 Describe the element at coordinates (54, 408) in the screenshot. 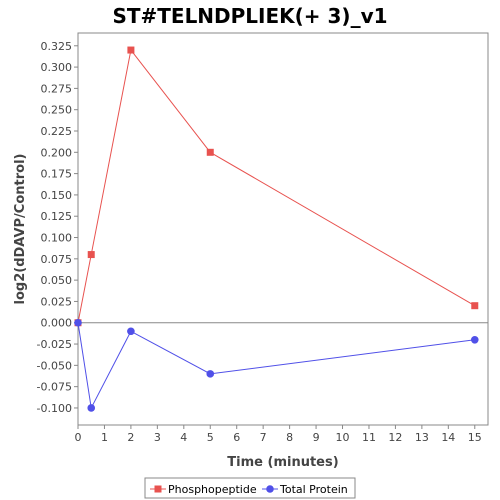

I see `y-tick-label: -0.100` at that location.